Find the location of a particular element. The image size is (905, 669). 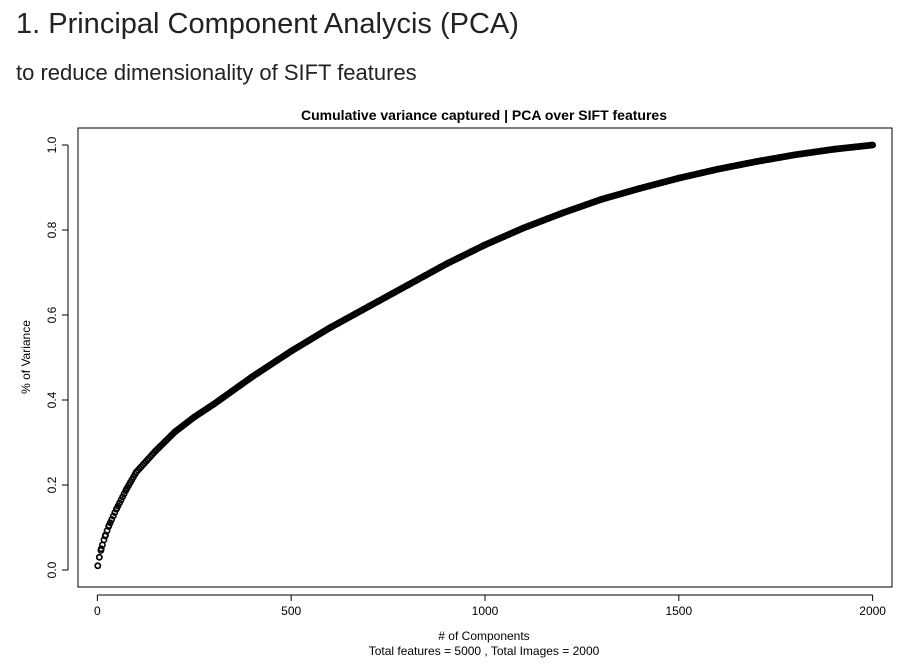

page-title: 1. Principal Component Analycis (PCA) is located at coordinates (267, 24).